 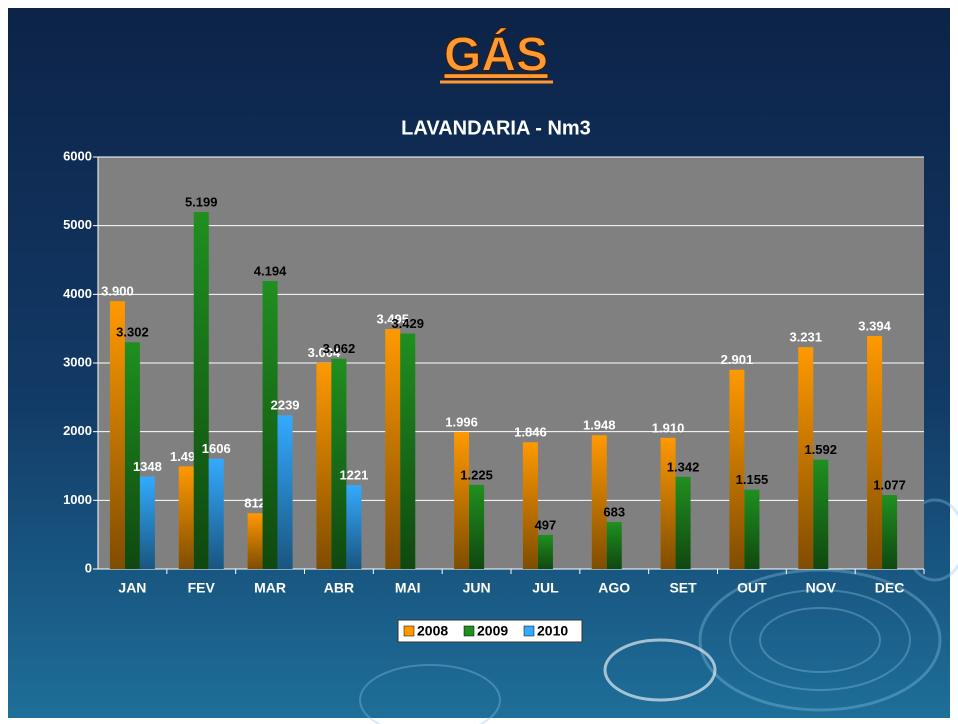 I want to click on data-label: 497, so click(x=546, y=524).